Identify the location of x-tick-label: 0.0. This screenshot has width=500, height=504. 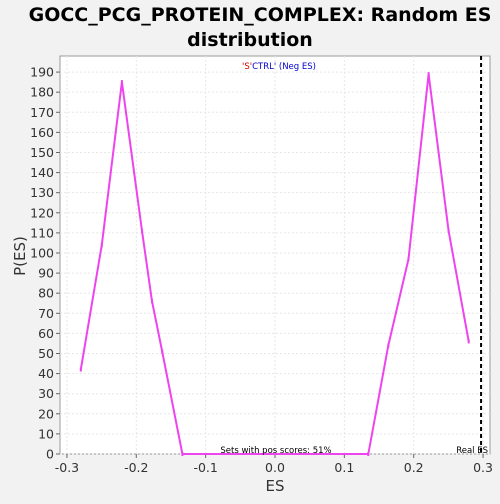
(275, 467).